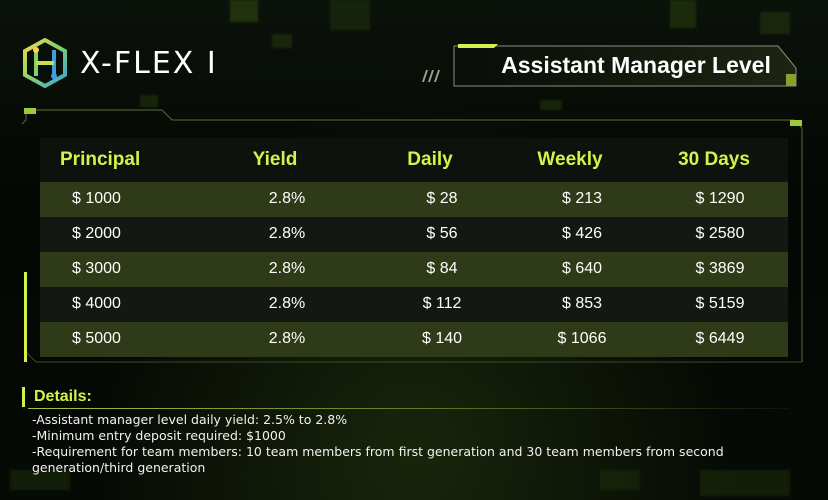 This screenshot has height=500, width=828. I want to click on table-row: $ 5000 2.8% $ 140 $ 1066 $ 6449, so click(414, 339).